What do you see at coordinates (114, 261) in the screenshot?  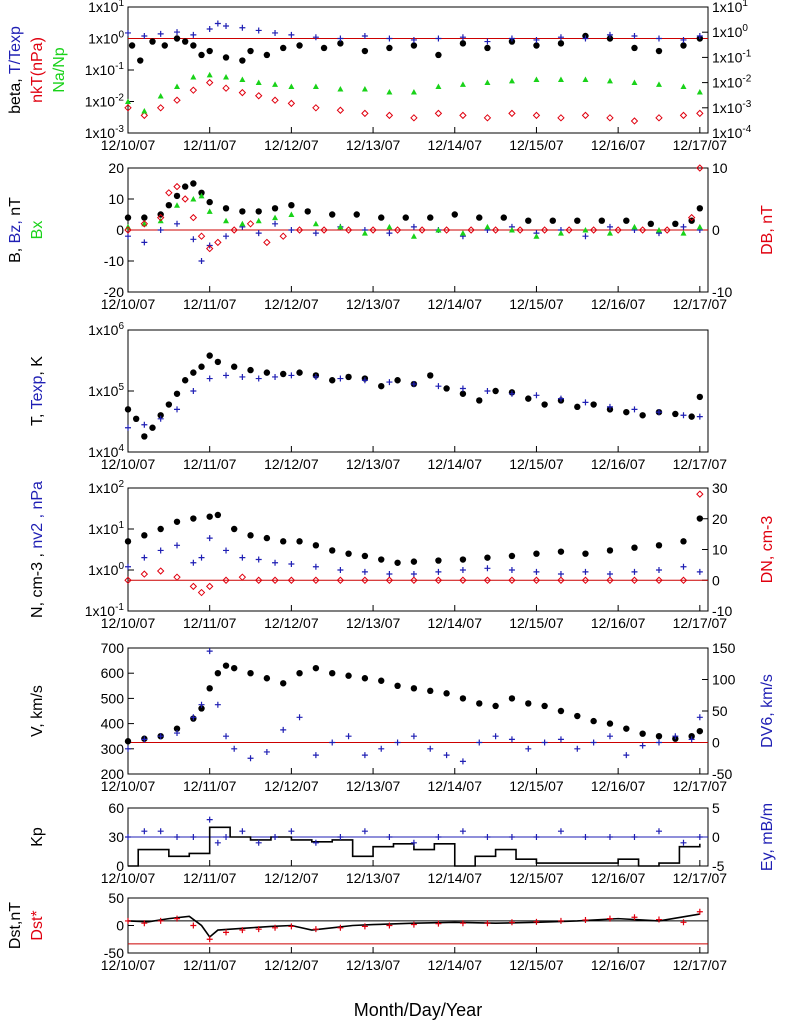 I see `panel-2-ytick-label-1: -10` at bounding box center [114, 261].